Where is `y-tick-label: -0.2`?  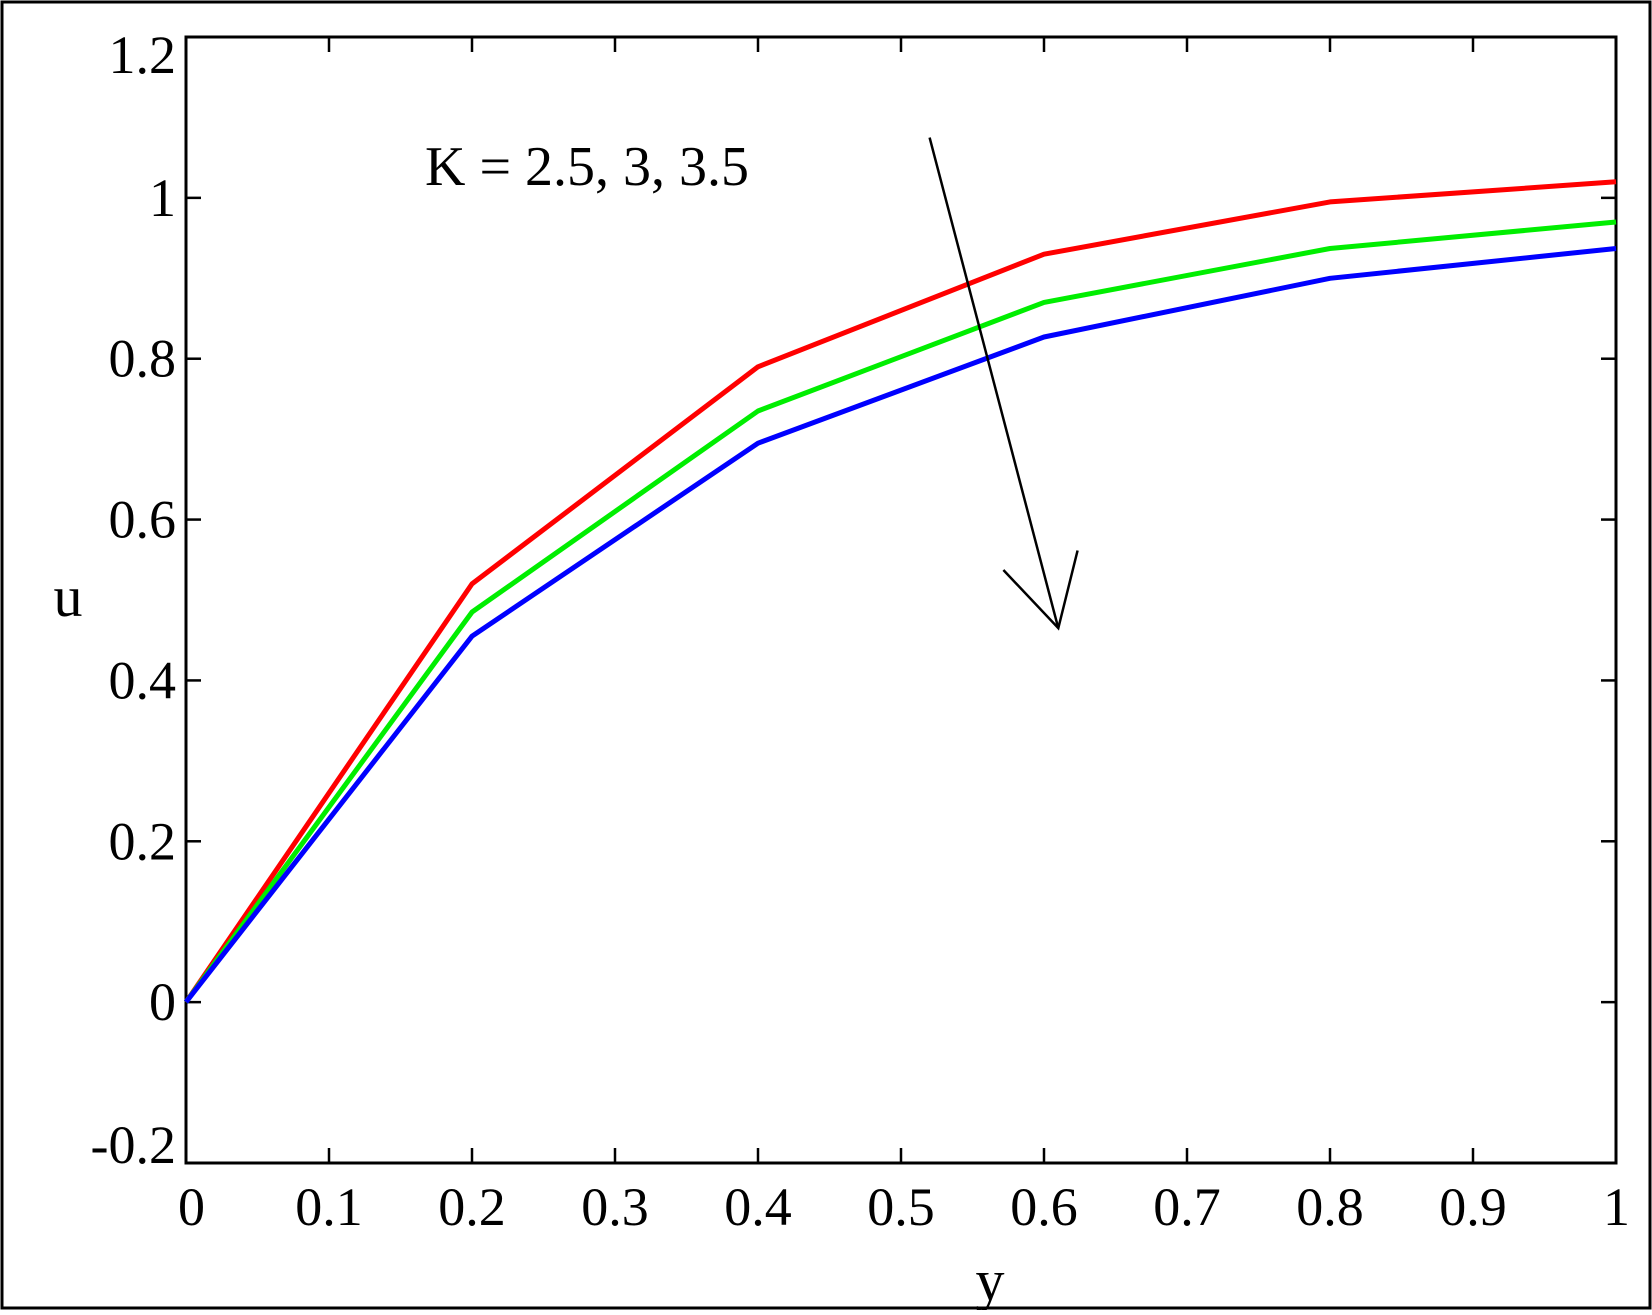
y-tick-label: -0.2 is located at coordinates (133, 1145).